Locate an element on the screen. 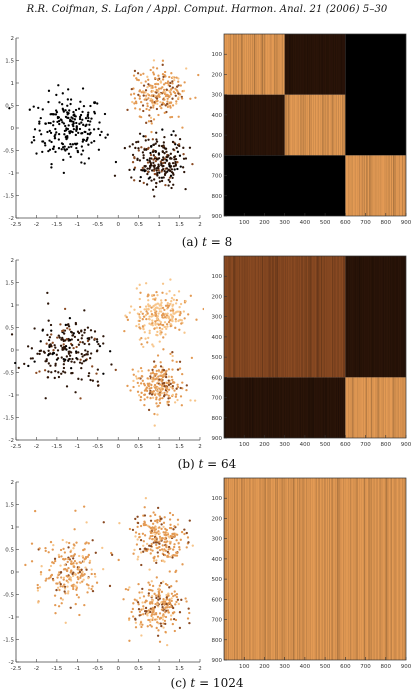 This screenshot has width=414, height=695. figure-caption: (b) t = 64 is located at coordinates (207, 464).